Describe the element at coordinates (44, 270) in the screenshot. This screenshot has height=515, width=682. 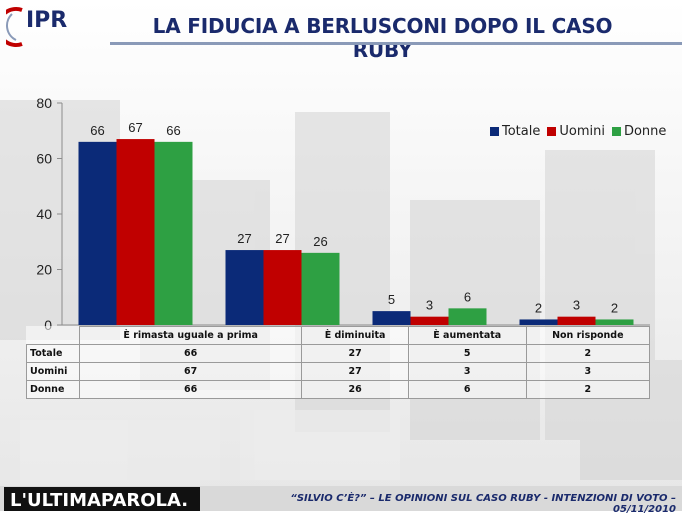
I see `y-tick-label: 20` at that location.